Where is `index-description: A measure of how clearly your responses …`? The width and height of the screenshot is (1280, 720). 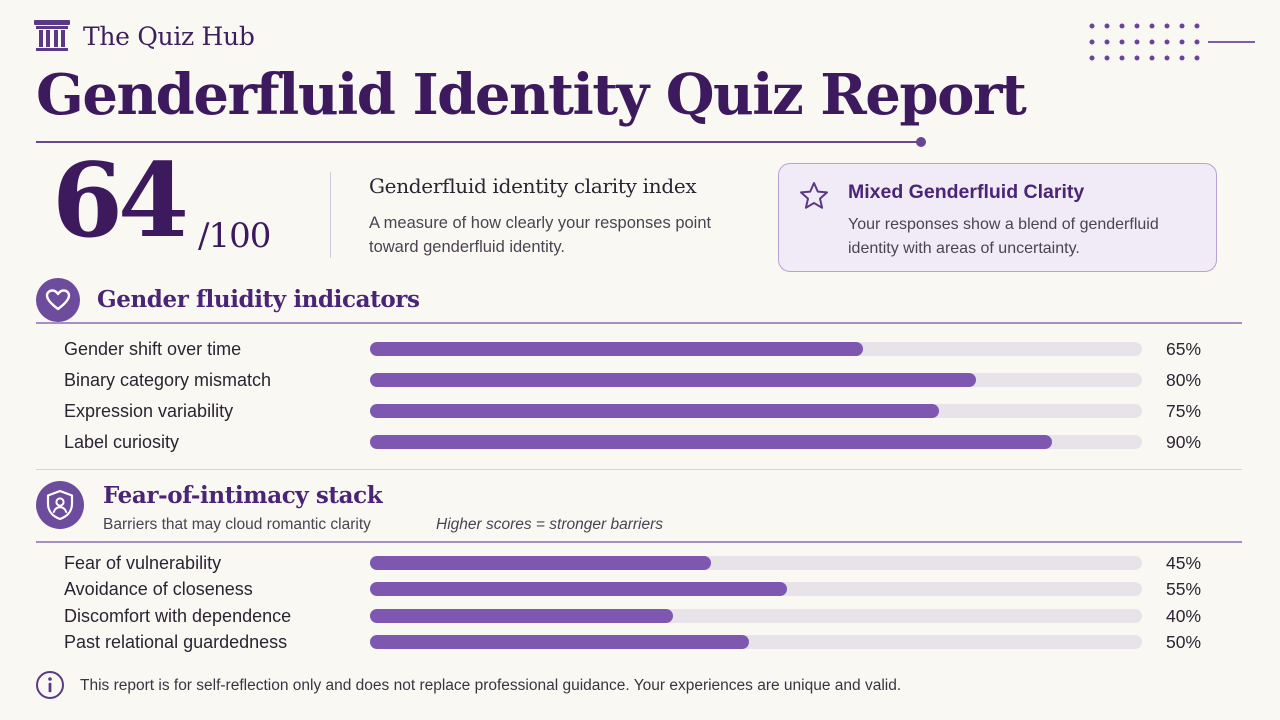 index-description: A measure of how clearly your responses … is located at coordinates (540, 235).